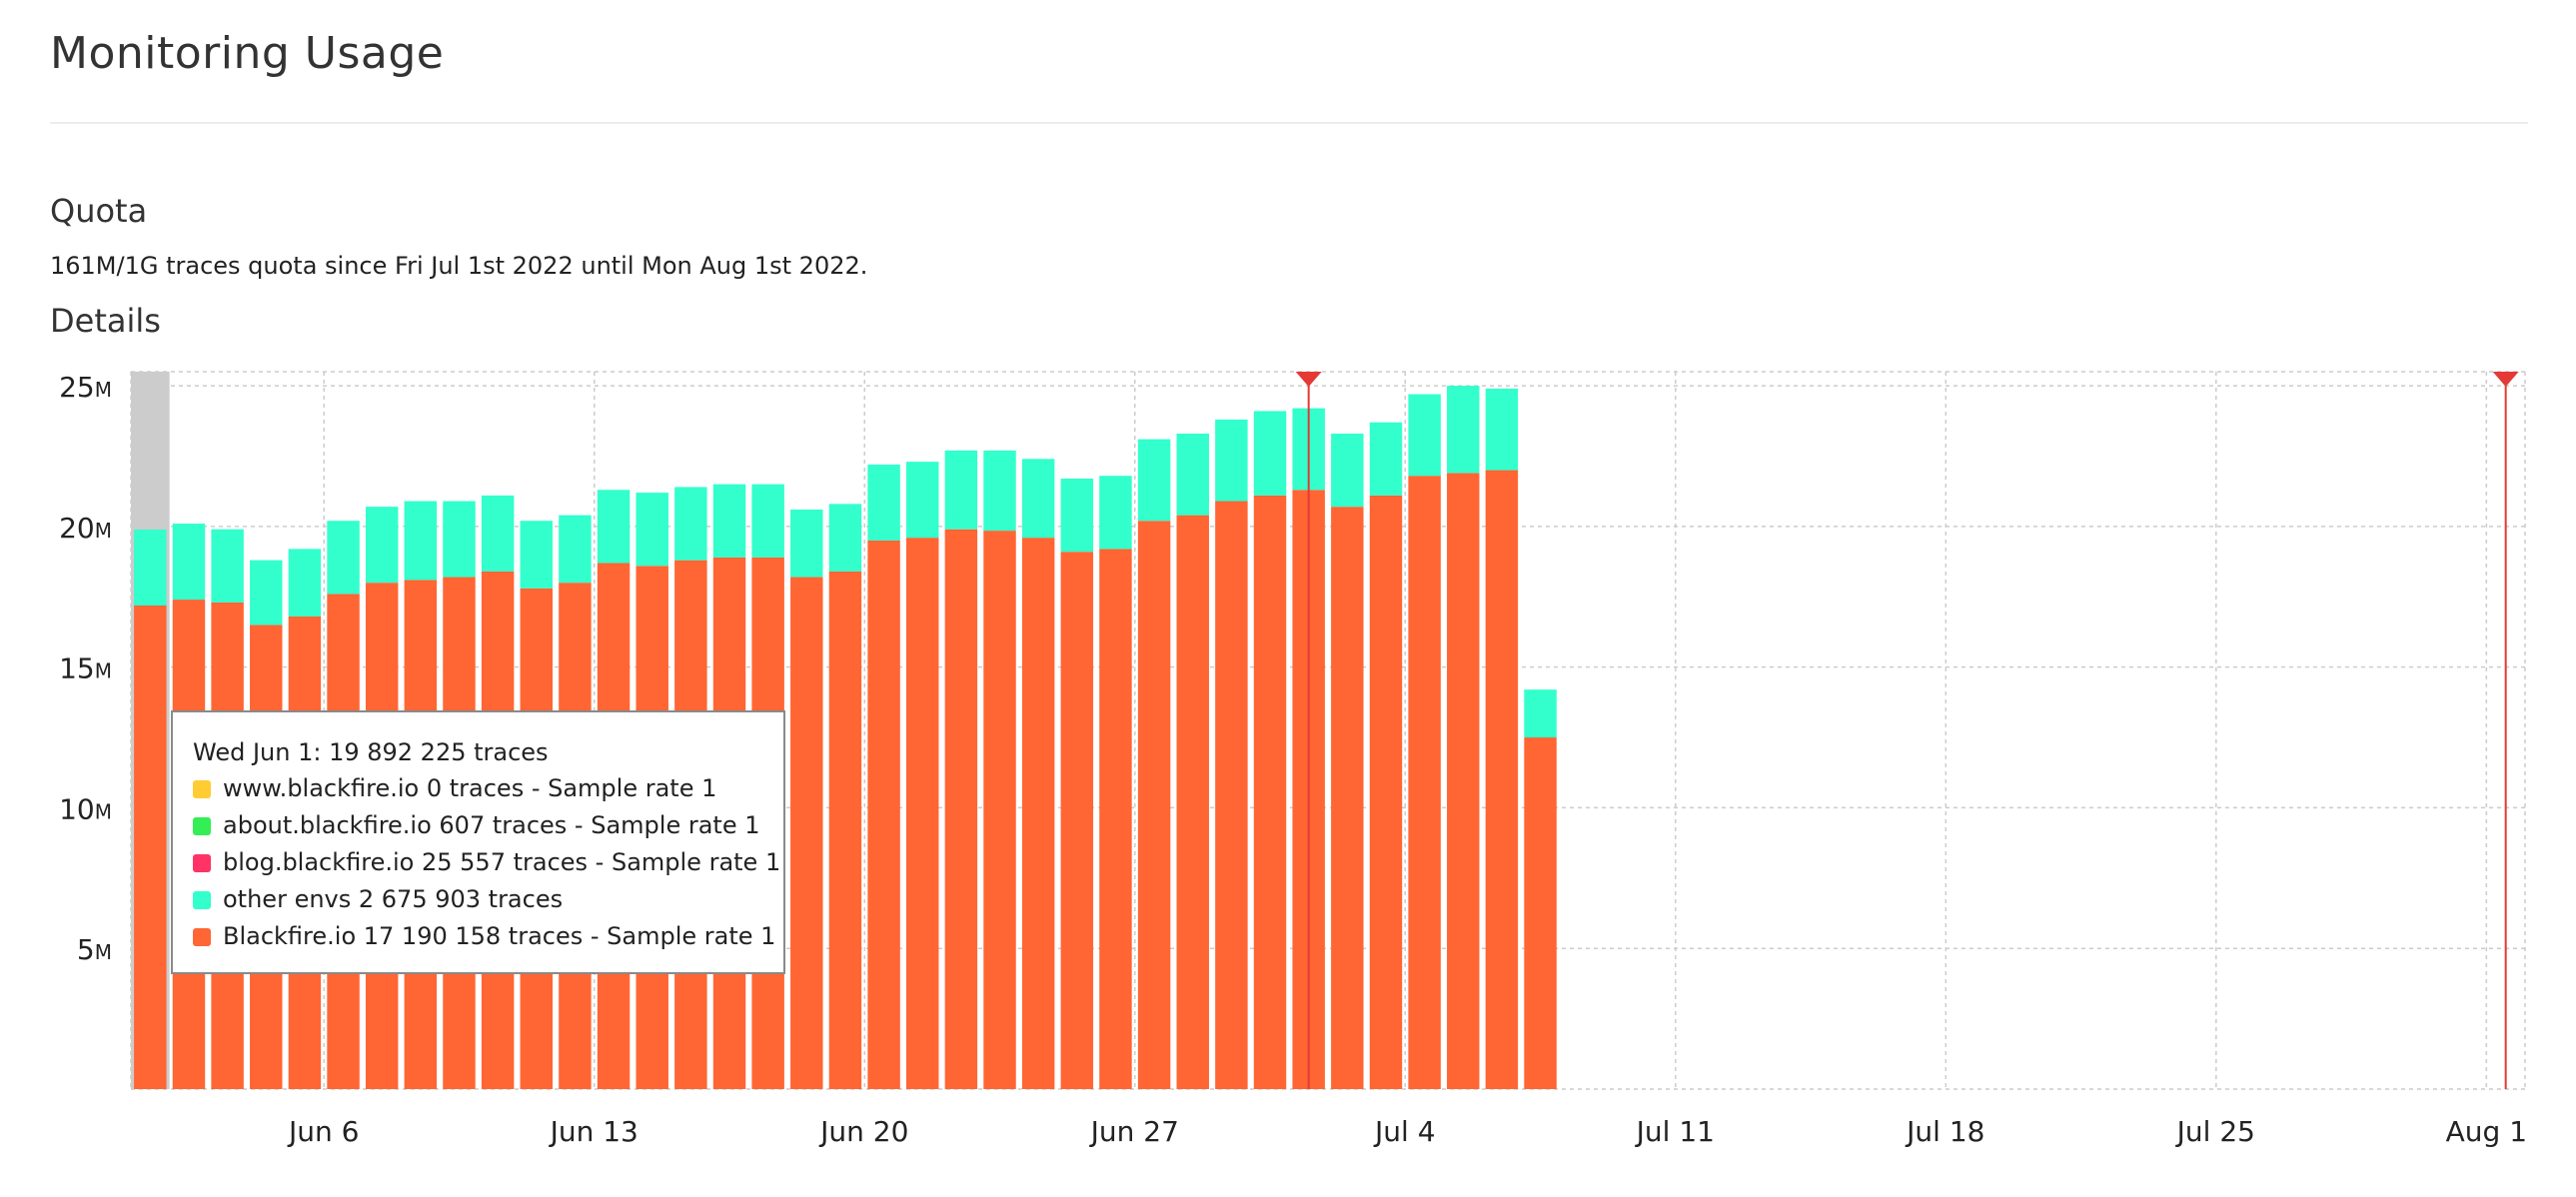 The width and height of the screenshot is (2576, 1197). What do you see at coordinates (2486, 1132) in the screenshot?
I see `x-tick-label: Aug 1` at bounding box center [2486, 1132].